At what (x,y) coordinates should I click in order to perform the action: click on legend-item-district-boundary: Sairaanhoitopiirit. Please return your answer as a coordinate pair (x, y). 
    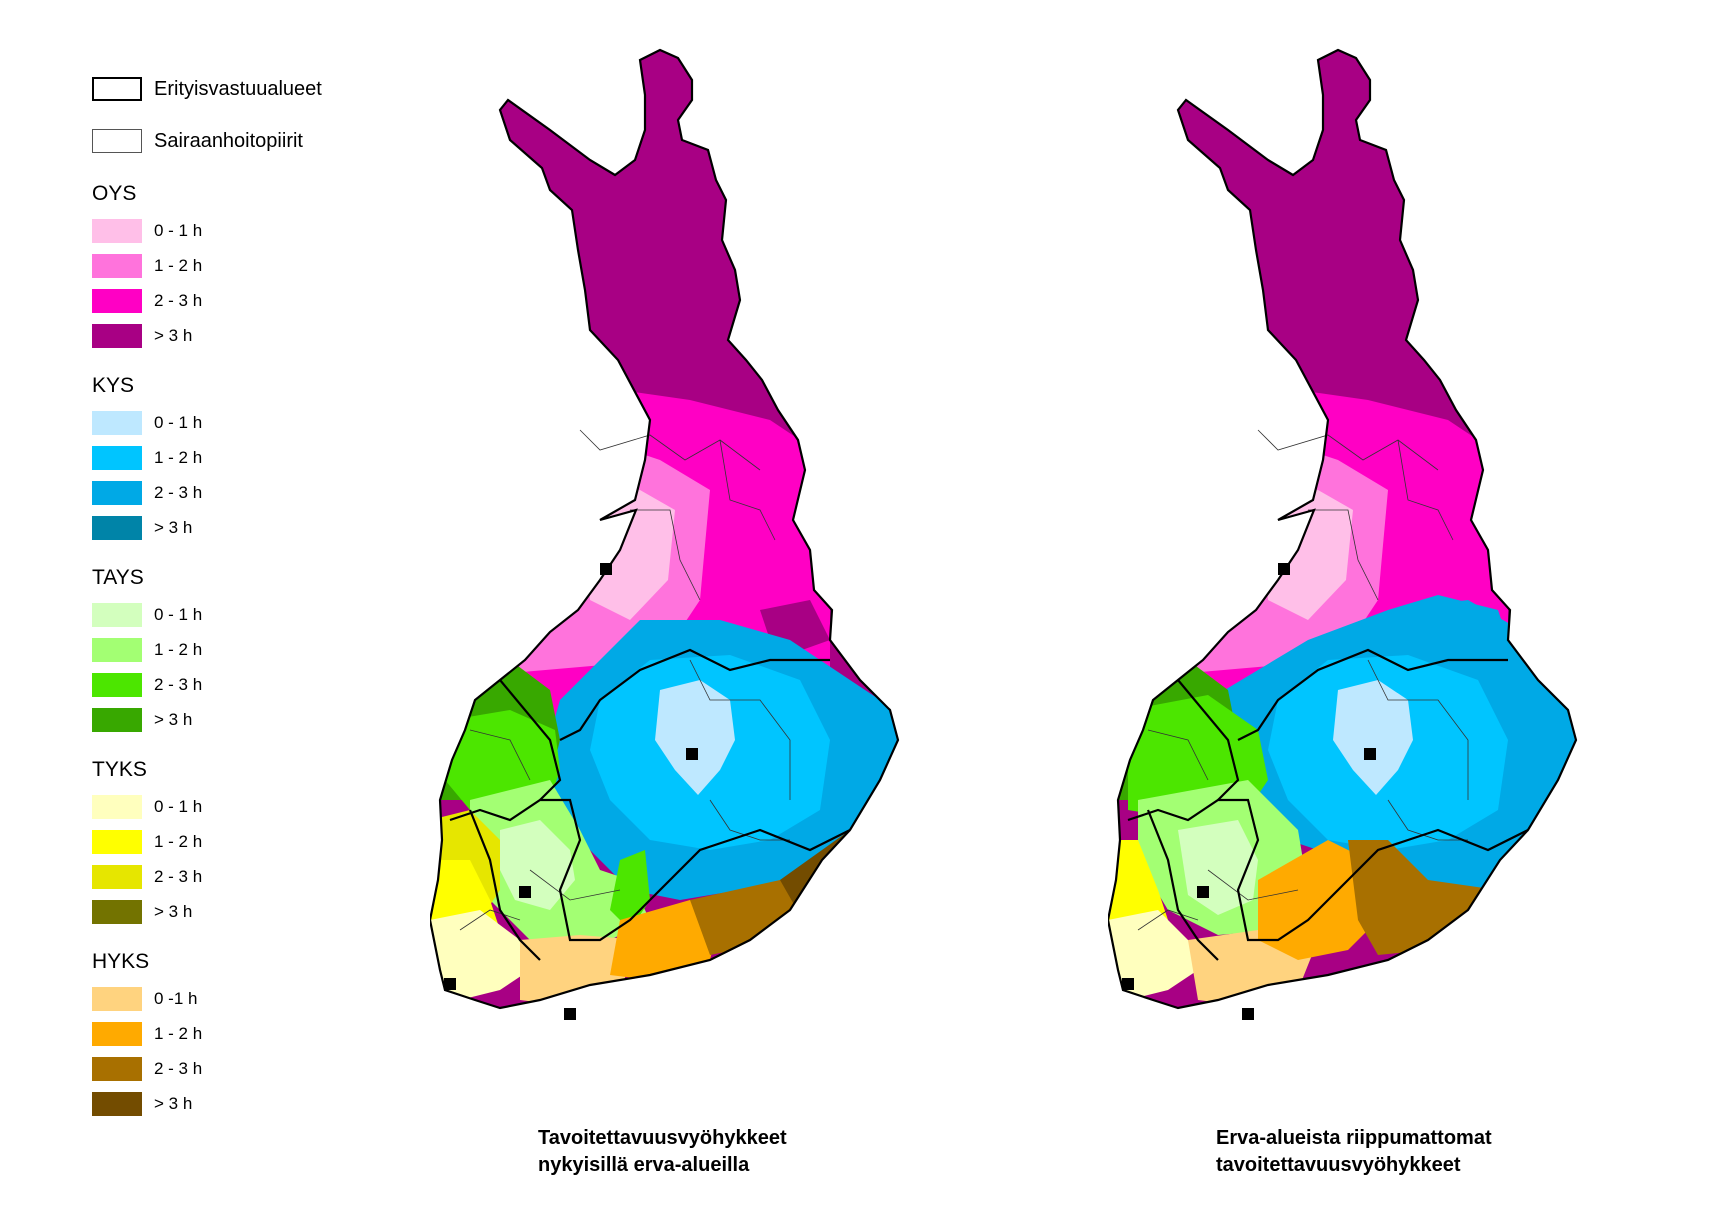
    Looking at the image, I should click on (197, 141).